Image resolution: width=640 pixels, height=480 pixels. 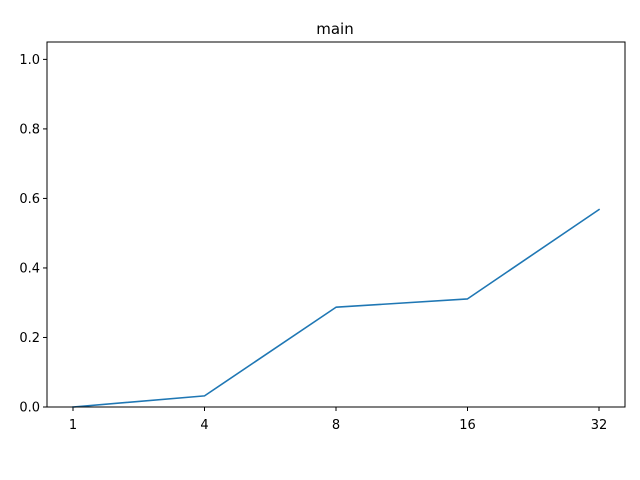 I want to click on x-tick-label: 4, so click(x=204, y=425).